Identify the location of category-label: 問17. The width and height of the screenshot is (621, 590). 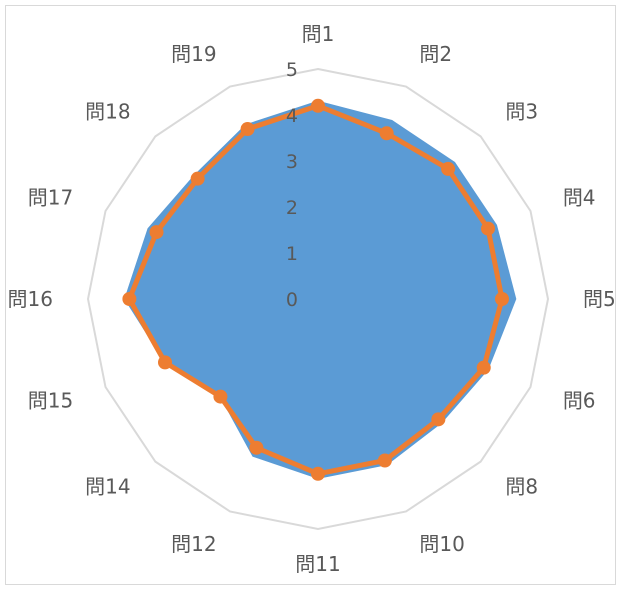
(50, 198).